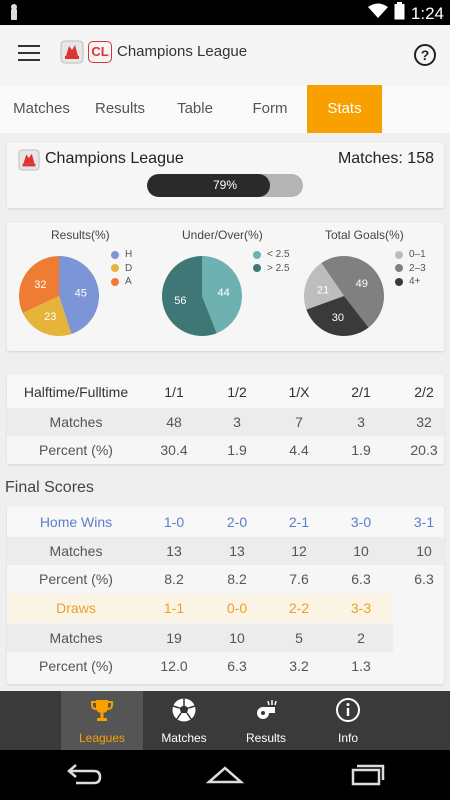 Image resolution: width=450 pixels, height=800 pixels. Describe the element at coordinates (237, 579) in the screenshot. I see `table-cell: 8.2` at that location.